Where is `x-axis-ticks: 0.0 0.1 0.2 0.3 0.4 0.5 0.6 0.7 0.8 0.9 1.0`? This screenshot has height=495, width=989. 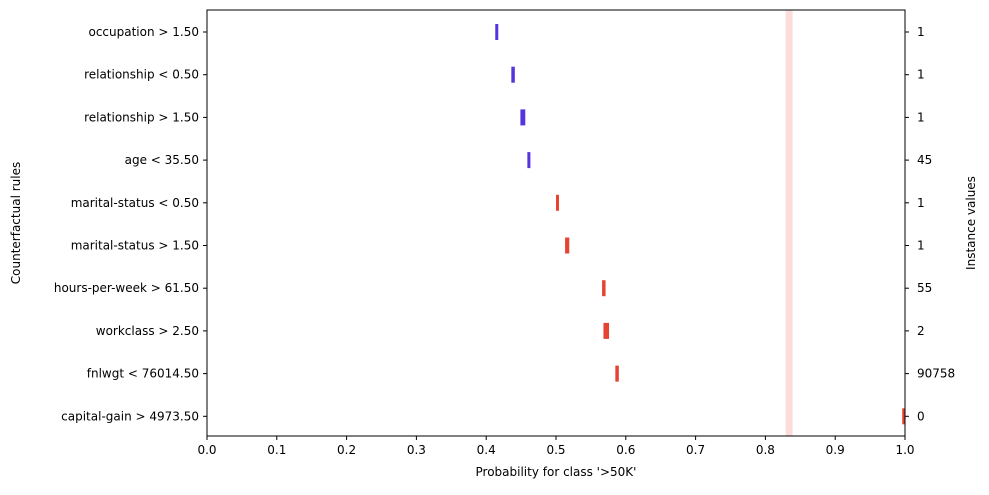 x-axis-ticks: 0.0 0.1 0.2 0.3 0.4 0.5 0.6 0.7 0.8 0.9 1.0 is located at coordinates (556, 446).